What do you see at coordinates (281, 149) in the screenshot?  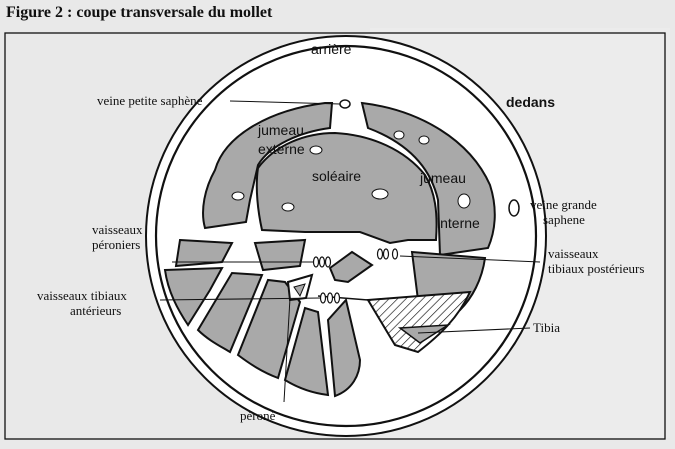 I see `label-jumeau-externe-2: externe` at bounding box center [281, 149].